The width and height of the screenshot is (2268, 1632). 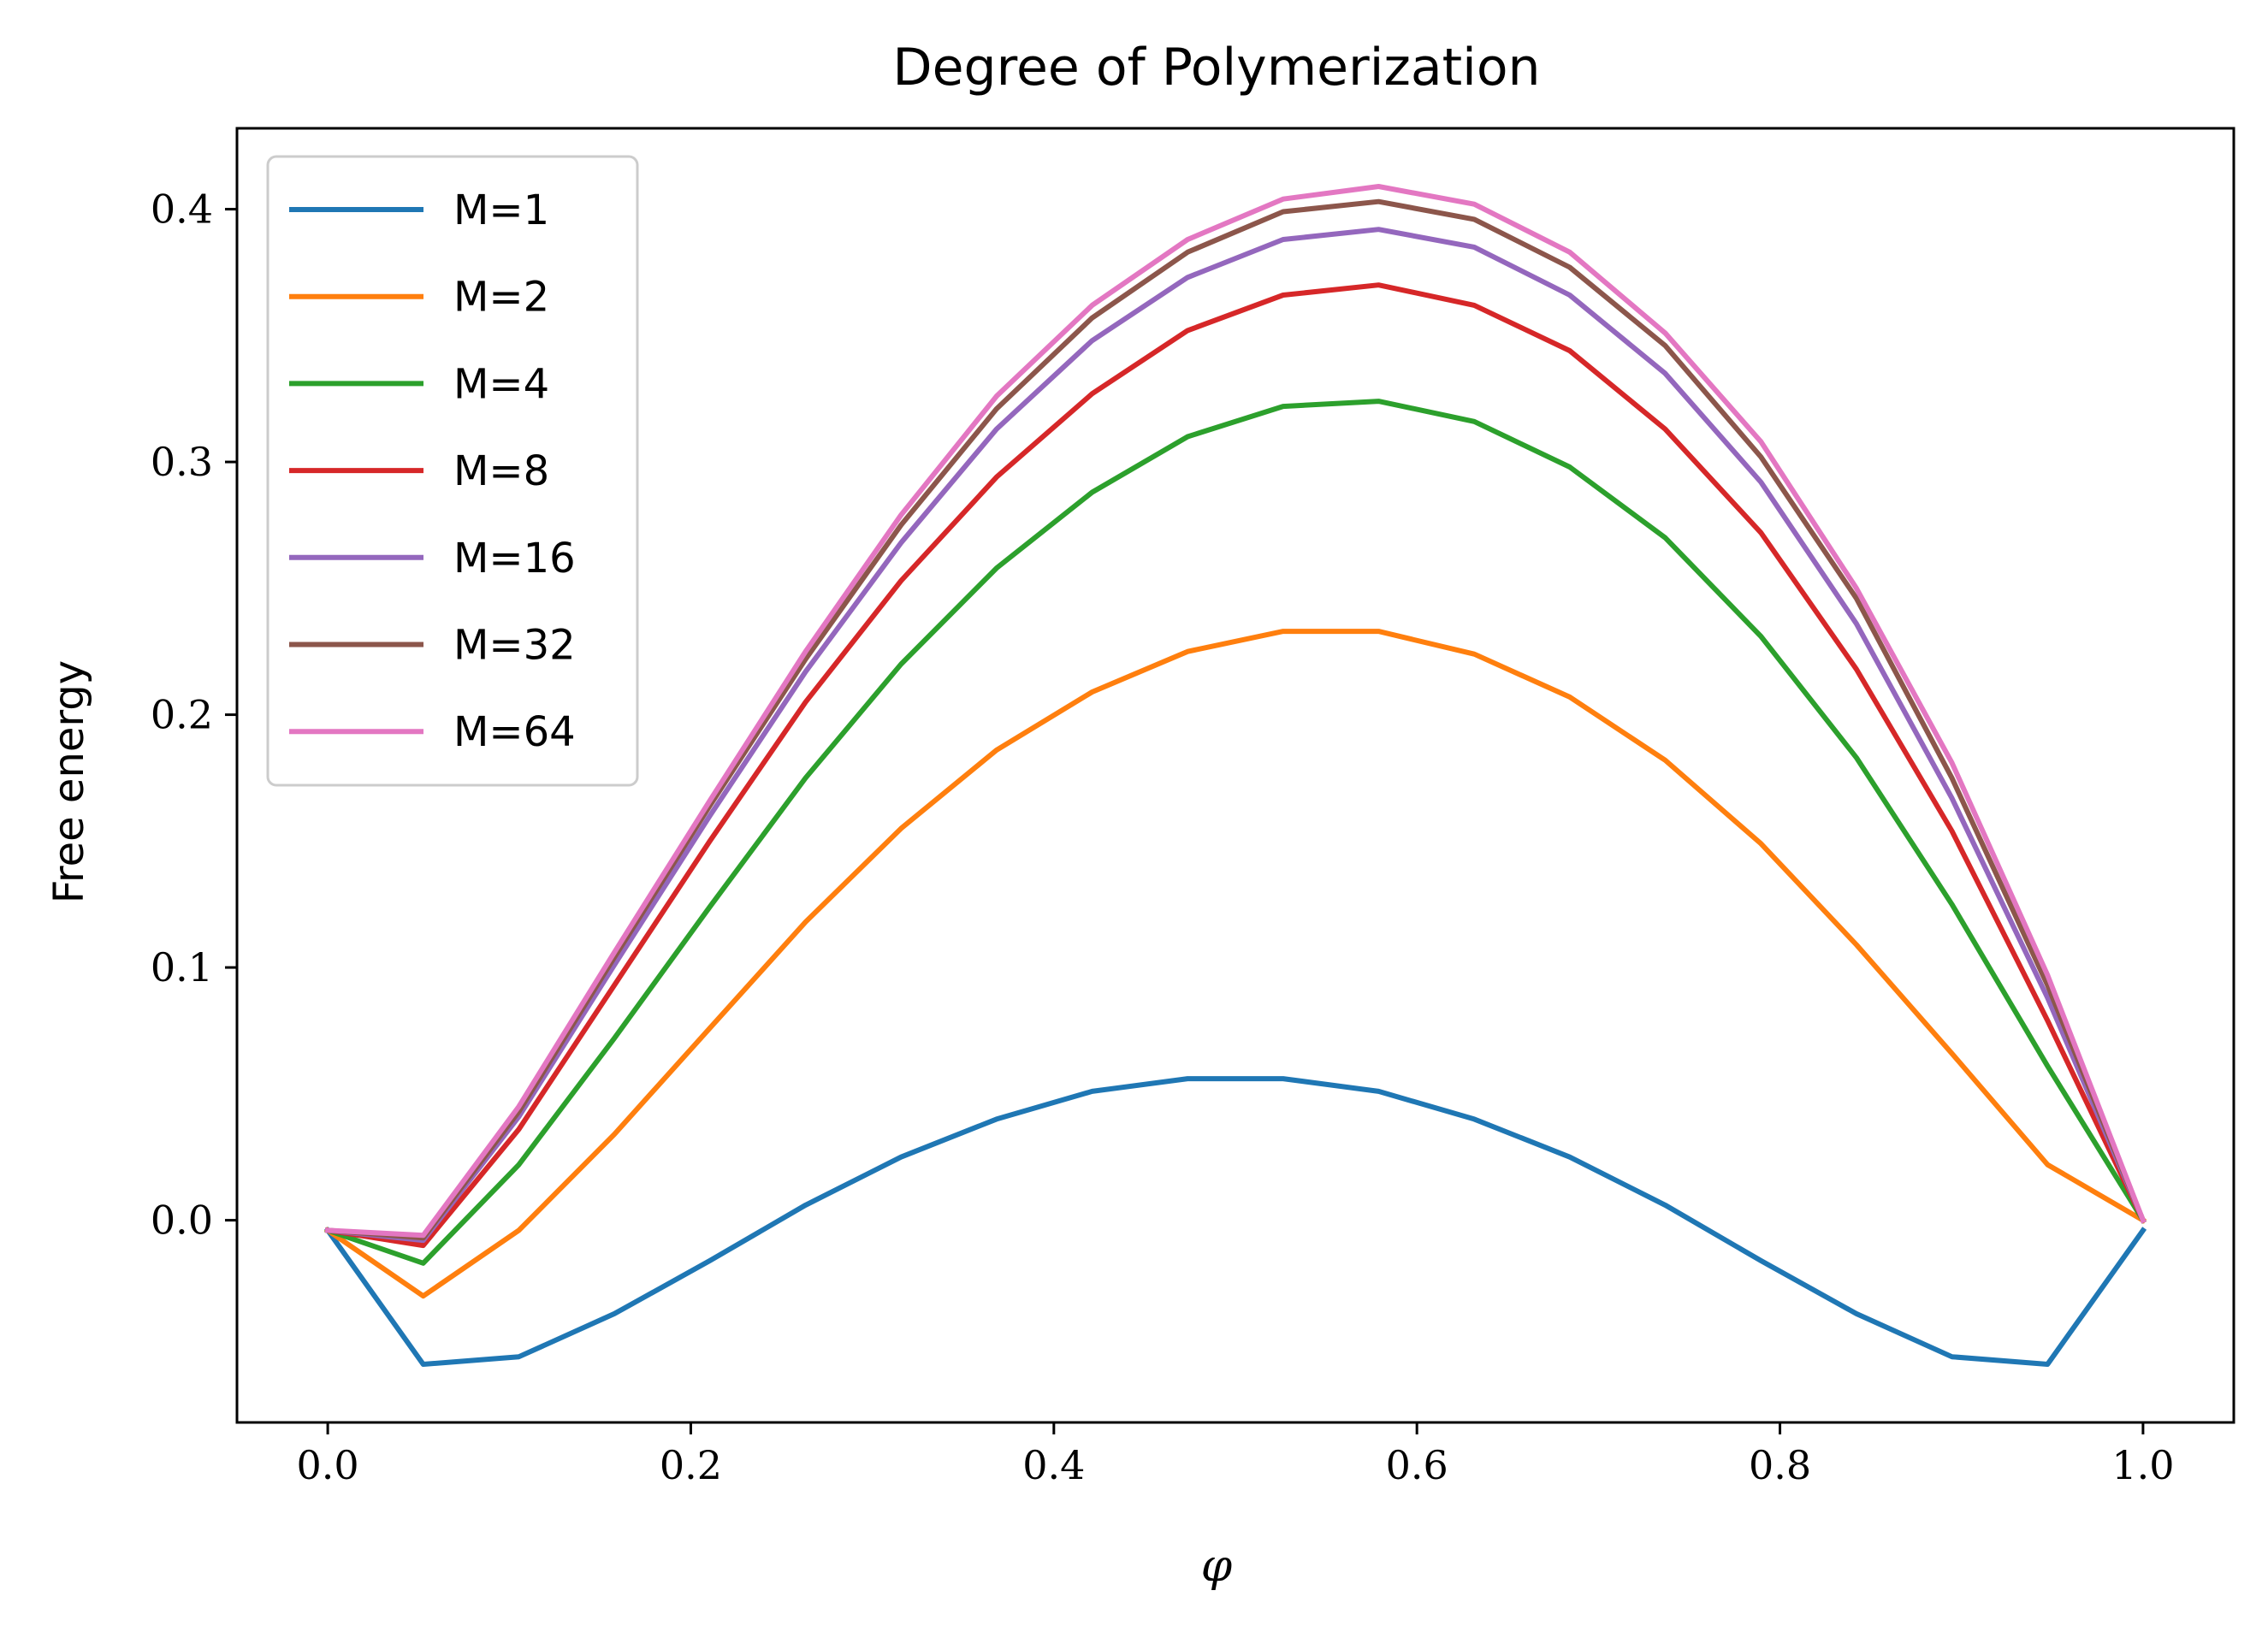 I want to click on y-tick-label: 0.0, so click(x=182, y=1220).